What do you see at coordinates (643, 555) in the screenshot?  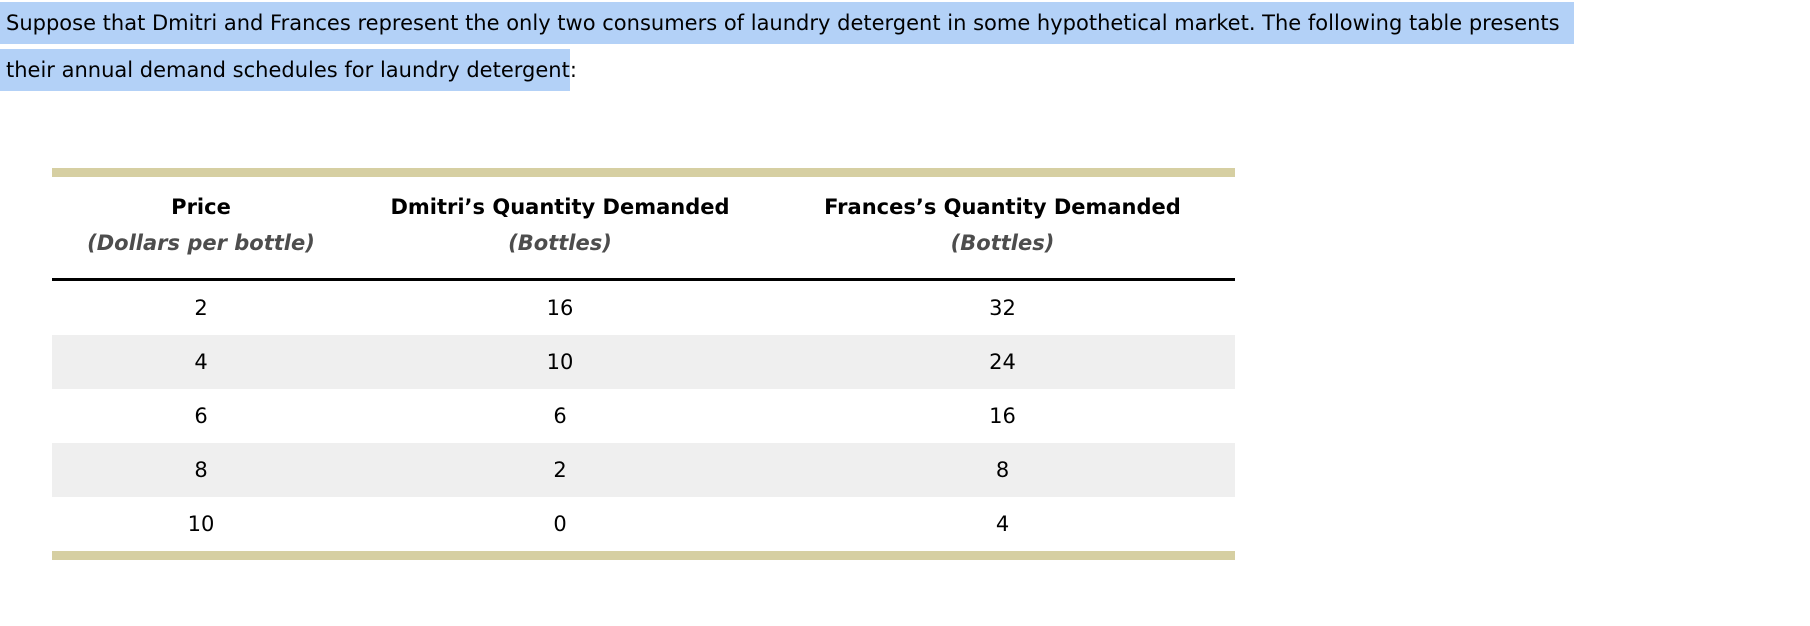 I see `table-bottom-accent-bar` at bounding box center [643, 555].